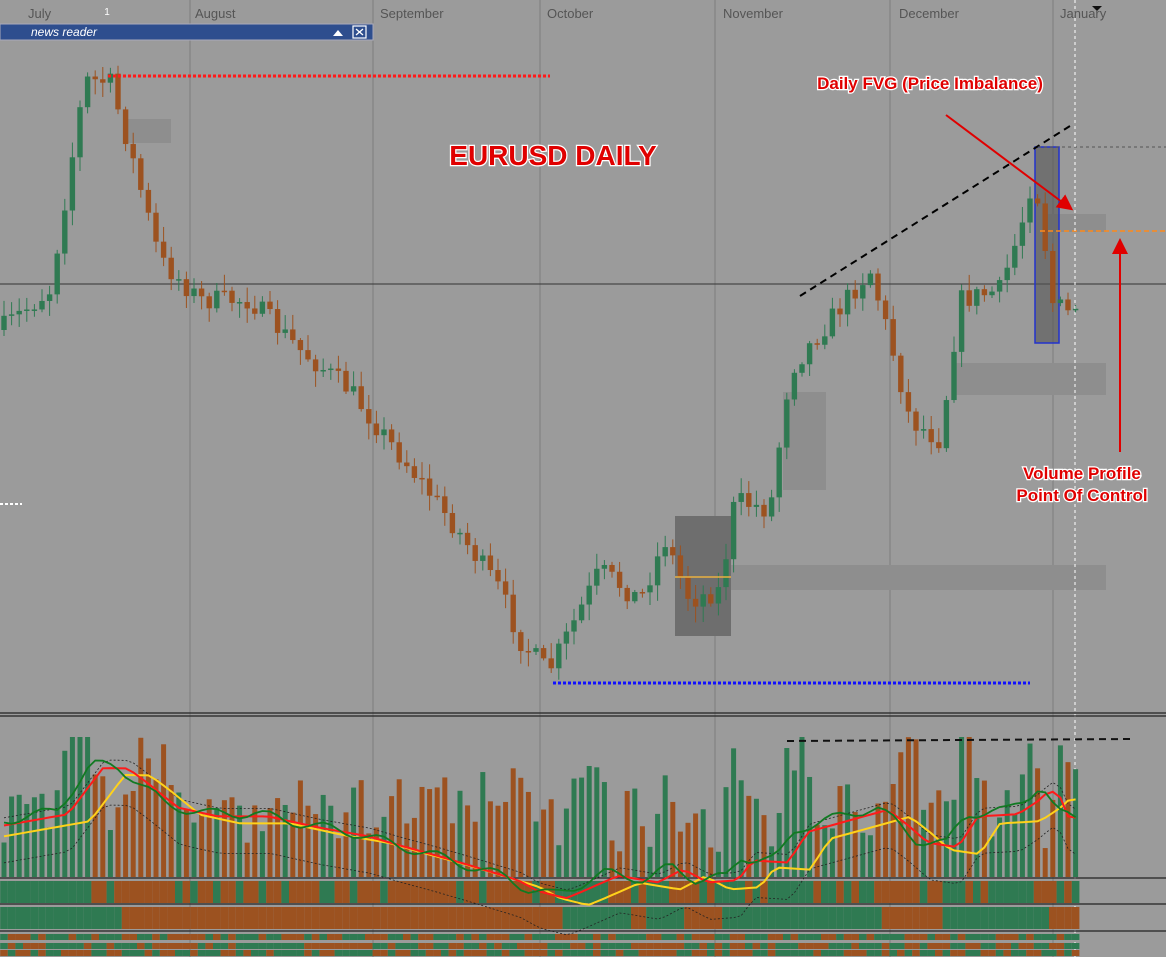 The width and height of the screenshot is (1166, 957). Describe the element at coordinates (64, 32) in the screenshot. I see `news-reader-title: news reader` at that location.